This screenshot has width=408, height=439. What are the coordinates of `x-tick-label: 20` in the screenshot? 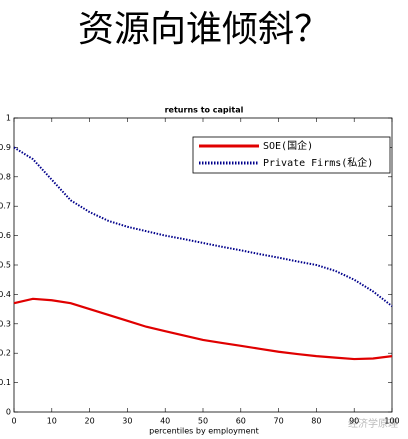 It's located at (90, 421).